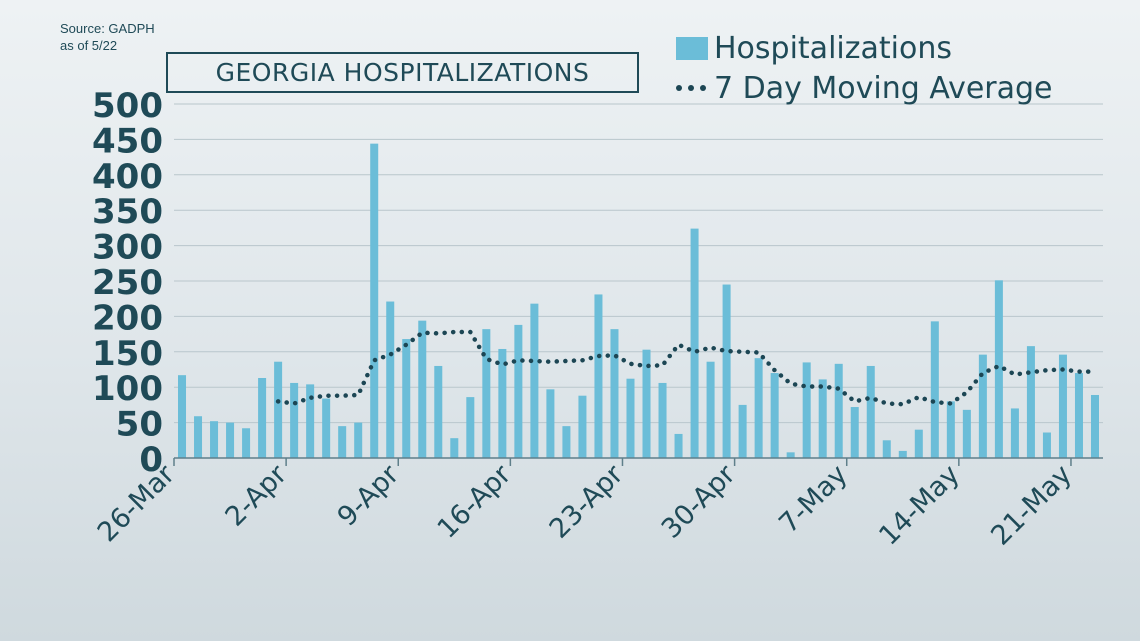 The height and width of the screenshot is (641, 1140). What do you see at coordinates (1031, 505) in the screenshot?
I see `x-tick-label: 21-May` at bounding box center [1031, 505].